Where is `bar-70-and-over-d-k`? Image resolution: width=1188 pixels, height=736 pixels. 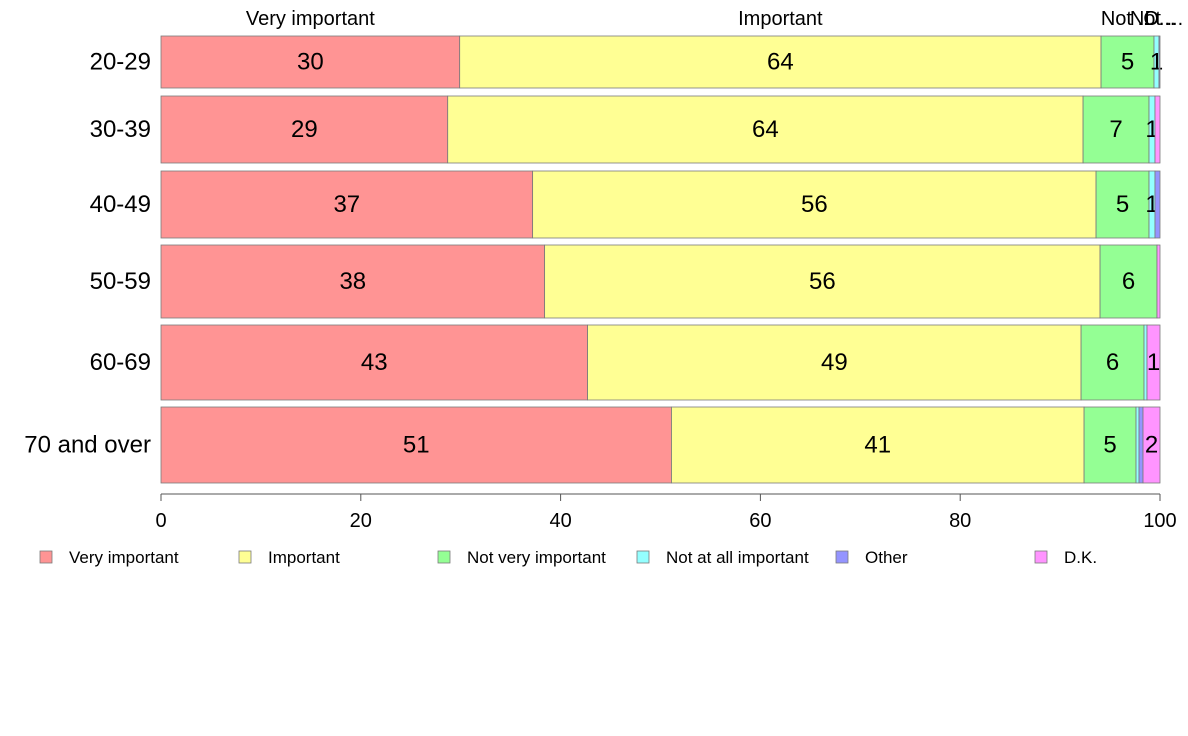 bar-70-and-over-d-k is located at coordinates (1151, 445).